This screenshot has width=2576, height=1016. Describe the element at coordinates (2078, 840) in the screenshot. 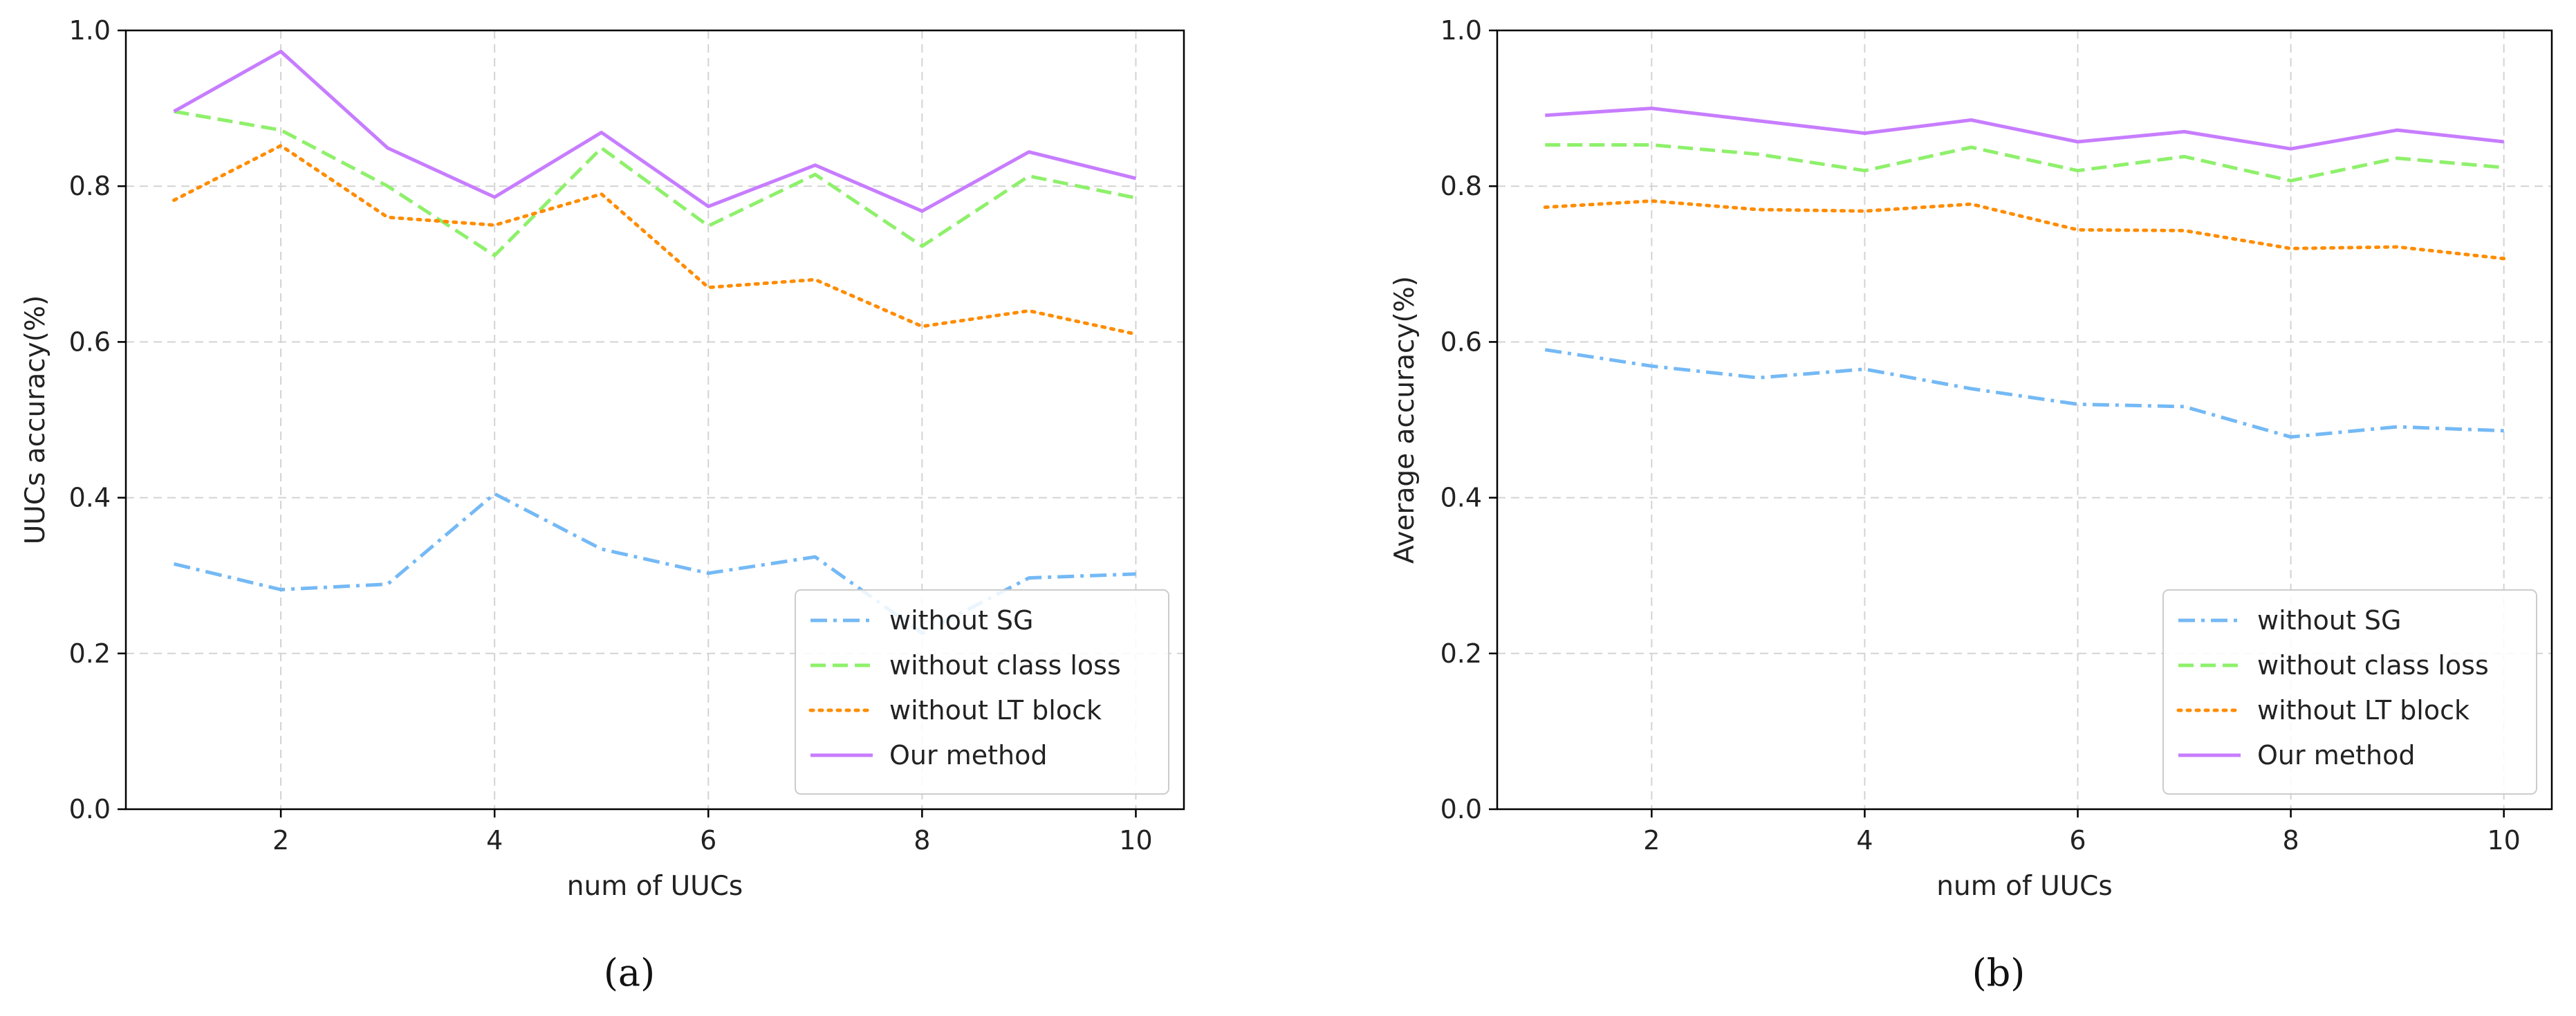

I see `chart-b-xtick-label: 6` at that location.